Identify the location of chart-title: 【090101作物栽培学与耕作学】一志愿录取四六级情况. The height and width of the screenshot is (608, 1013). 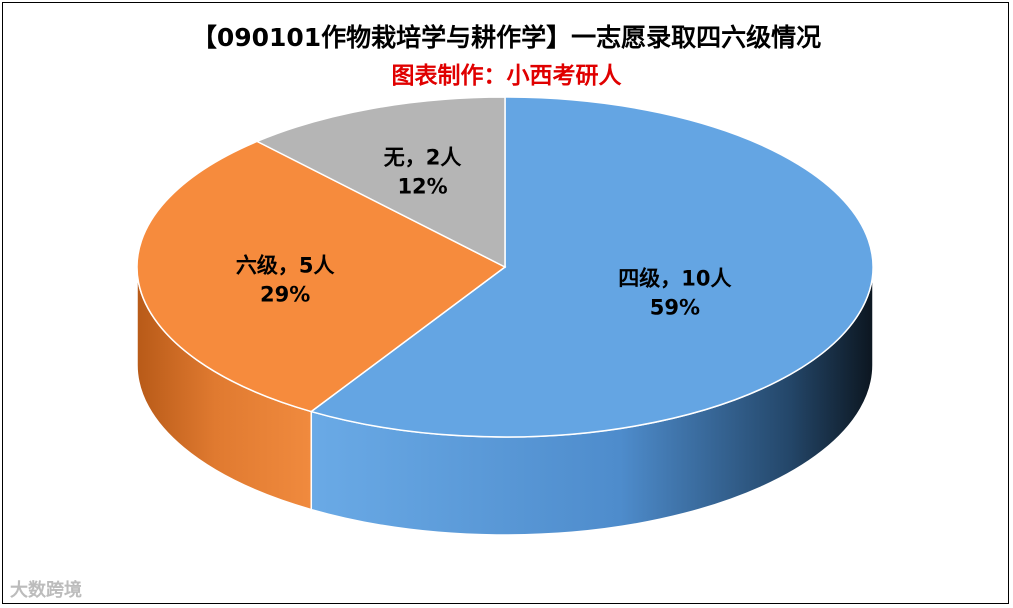
(506, 37).